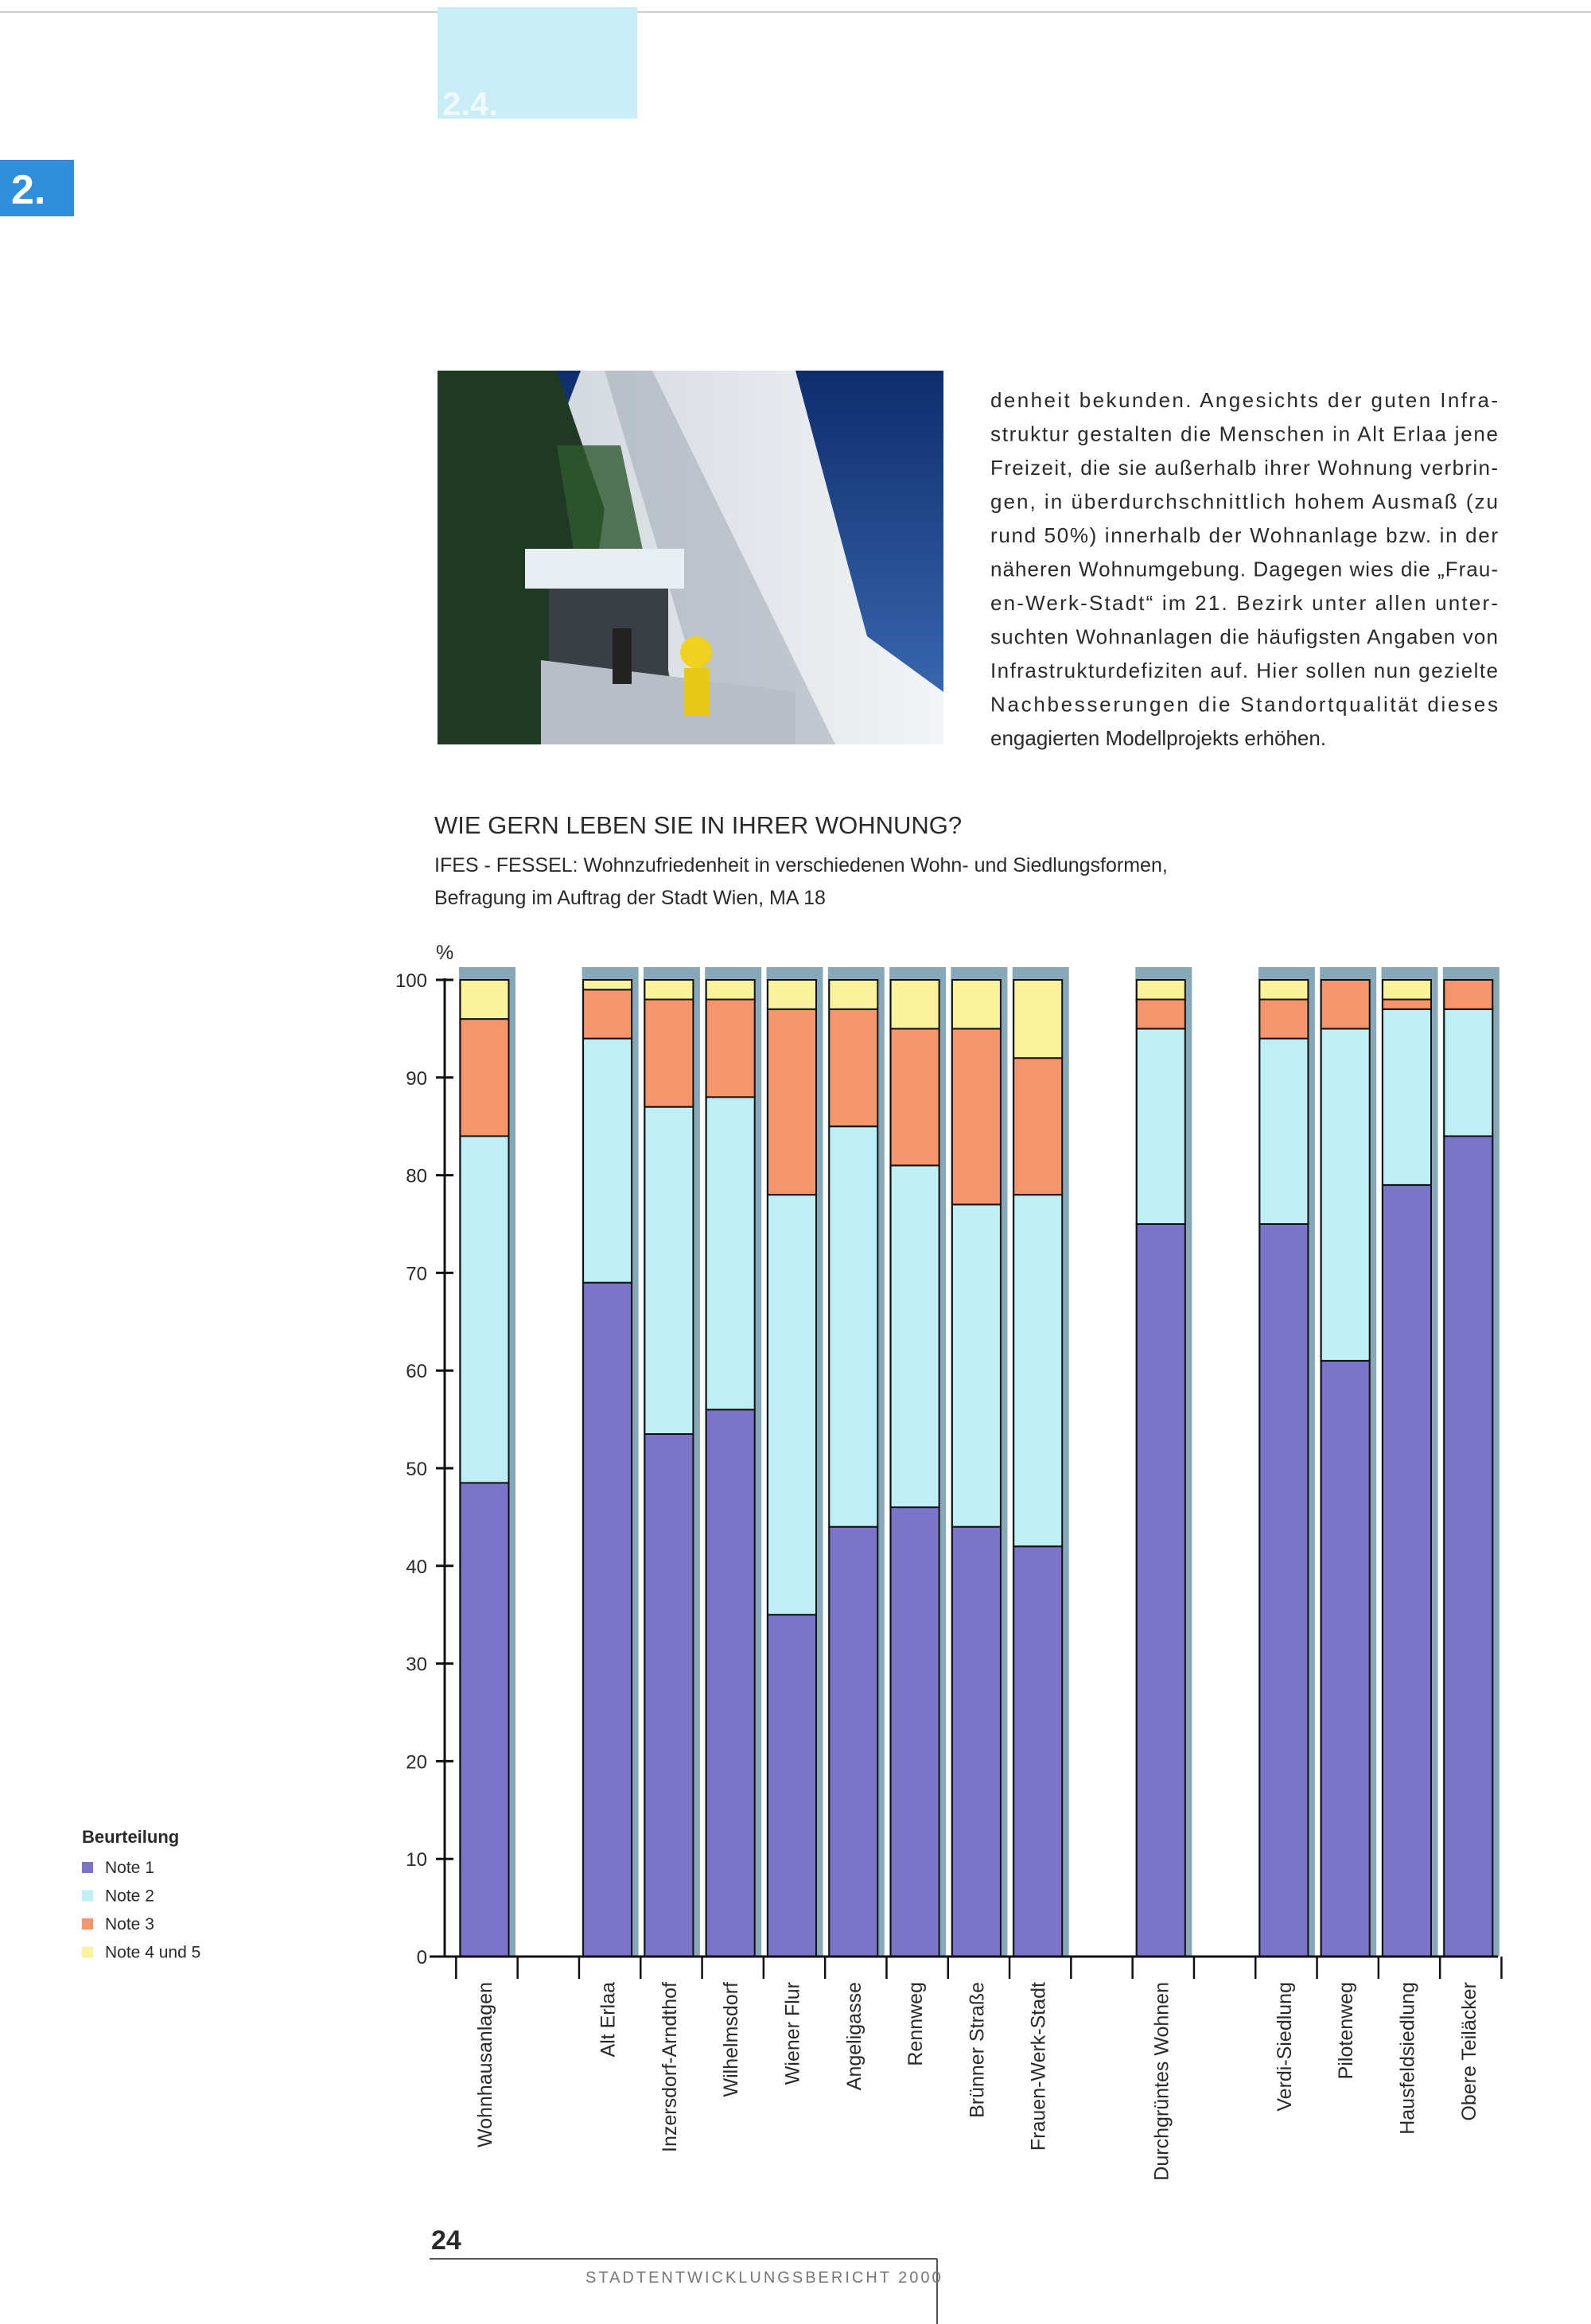 This screenshot has width=1591, height=2324. Describe the element at coordinates (1161, 2081) in the screenshot. I see `x-tick-label: Durchgrüntes Wohnen` at that location.